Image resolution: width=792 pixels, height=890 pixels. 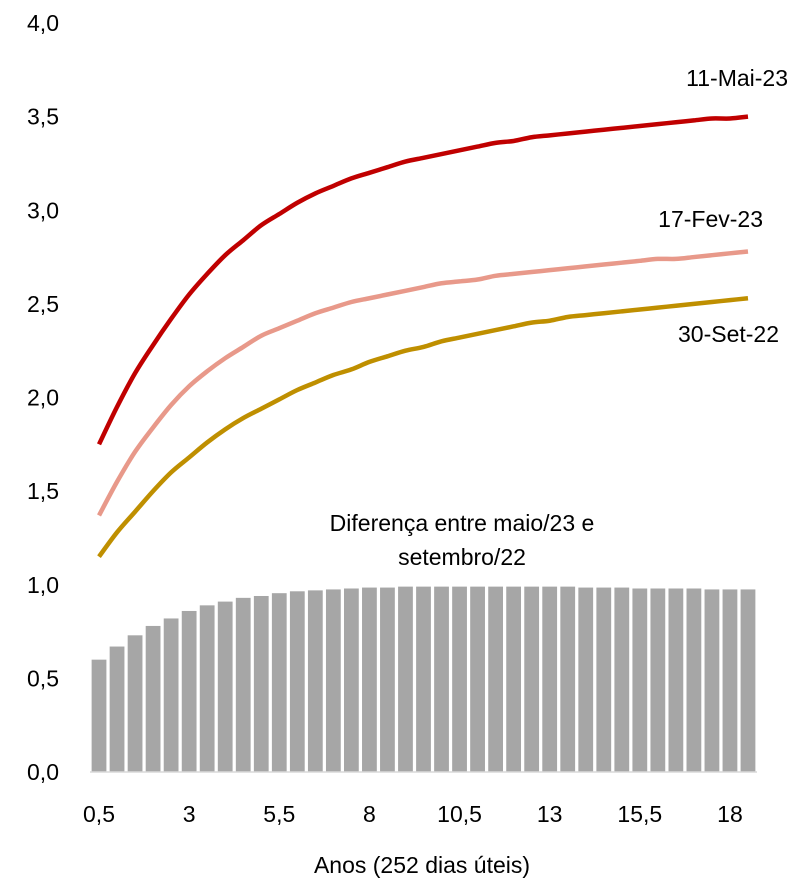 I want to click on series-label-30-set-22: 30-Set-22, so click(x=728, y=334).